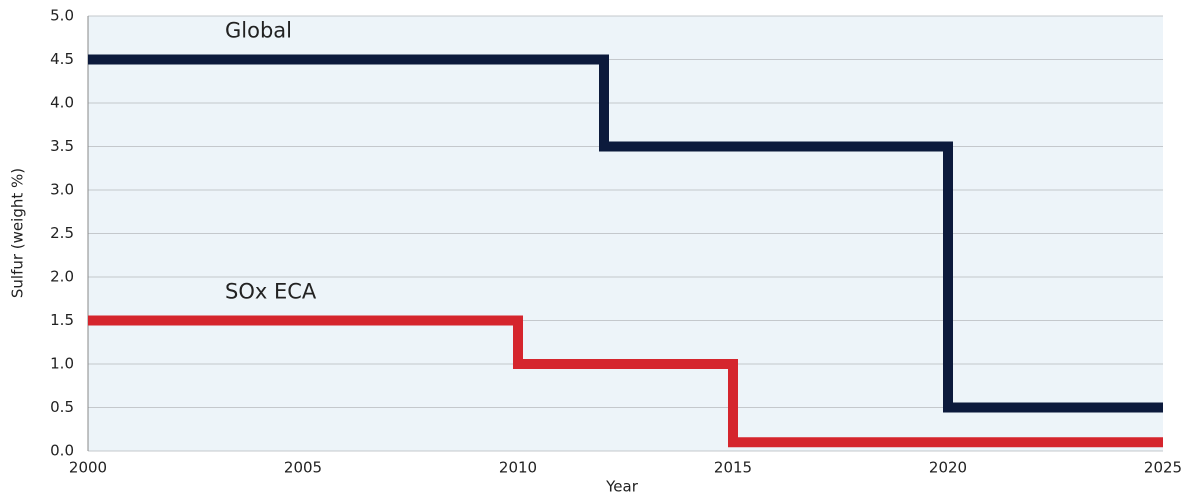 Image resolution: width=1181 pixels, height=495 pixels. Describe the element at coordinates (62, 233) in the screenshot. I see `y-tick-label: 2.5` at that location.